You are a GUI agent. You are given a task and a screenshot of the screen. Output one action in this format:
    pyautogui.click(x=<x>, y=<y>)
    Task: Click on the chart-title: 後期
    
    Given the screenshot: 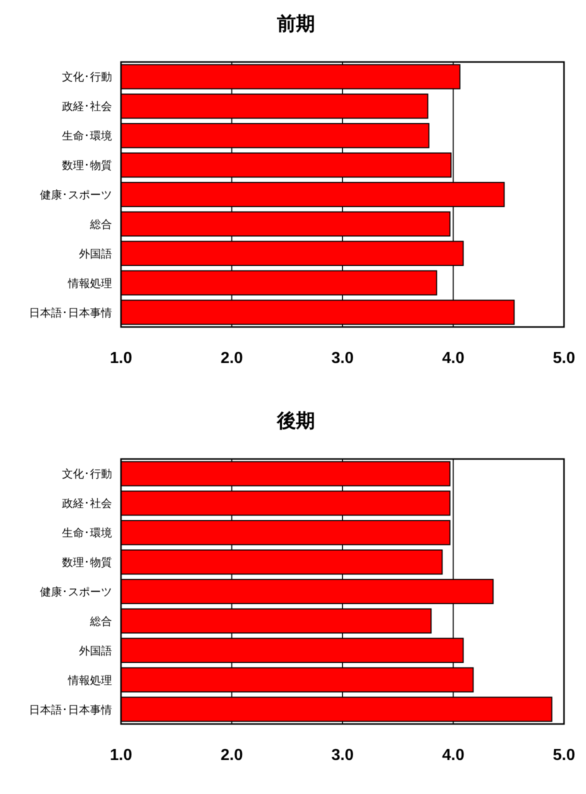 What is the action you would take?
    pyautogui.click(x=295, y=421)
    